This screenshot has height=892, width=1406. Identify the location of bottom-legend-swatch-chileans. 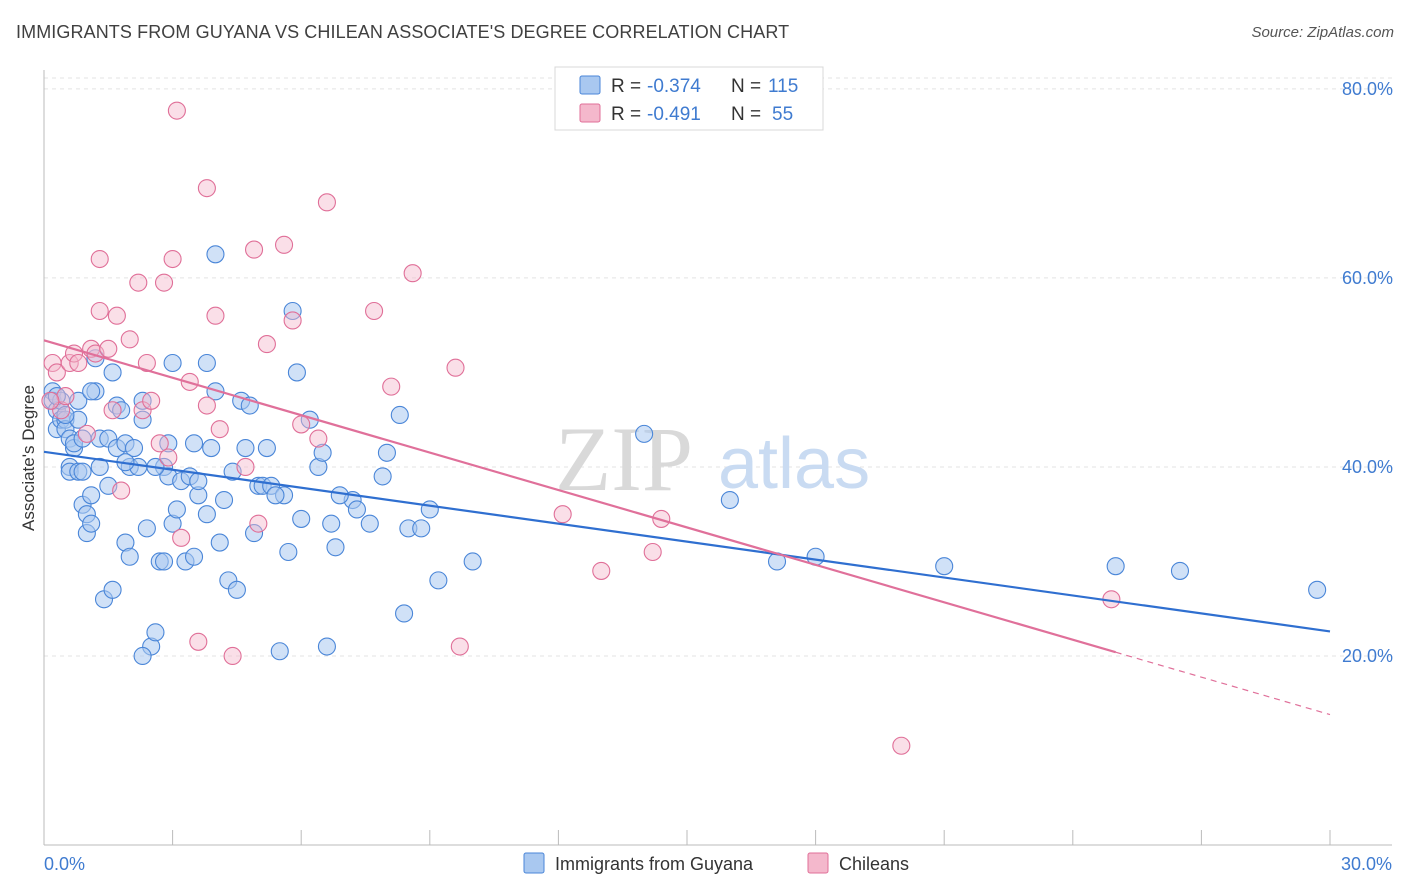
(818, 863).